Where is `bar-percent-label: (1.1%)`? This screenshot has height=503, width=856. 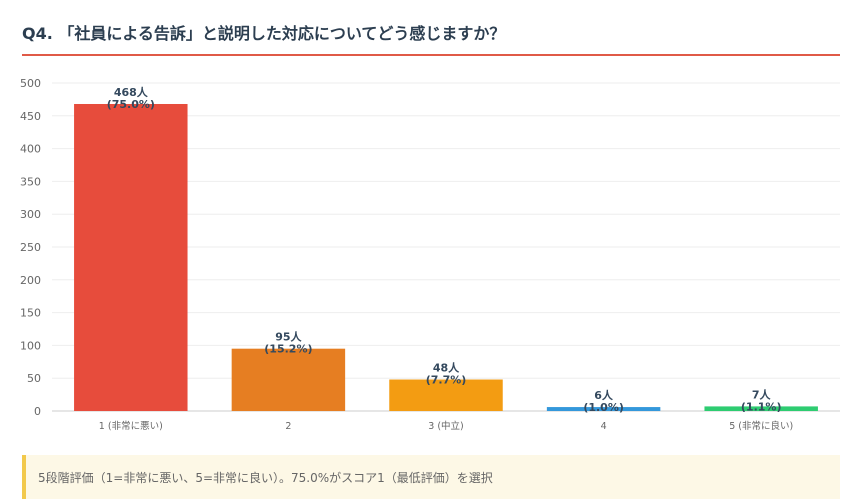
bar-percent-label: (1.1%) is located at coordinates (761, 406).